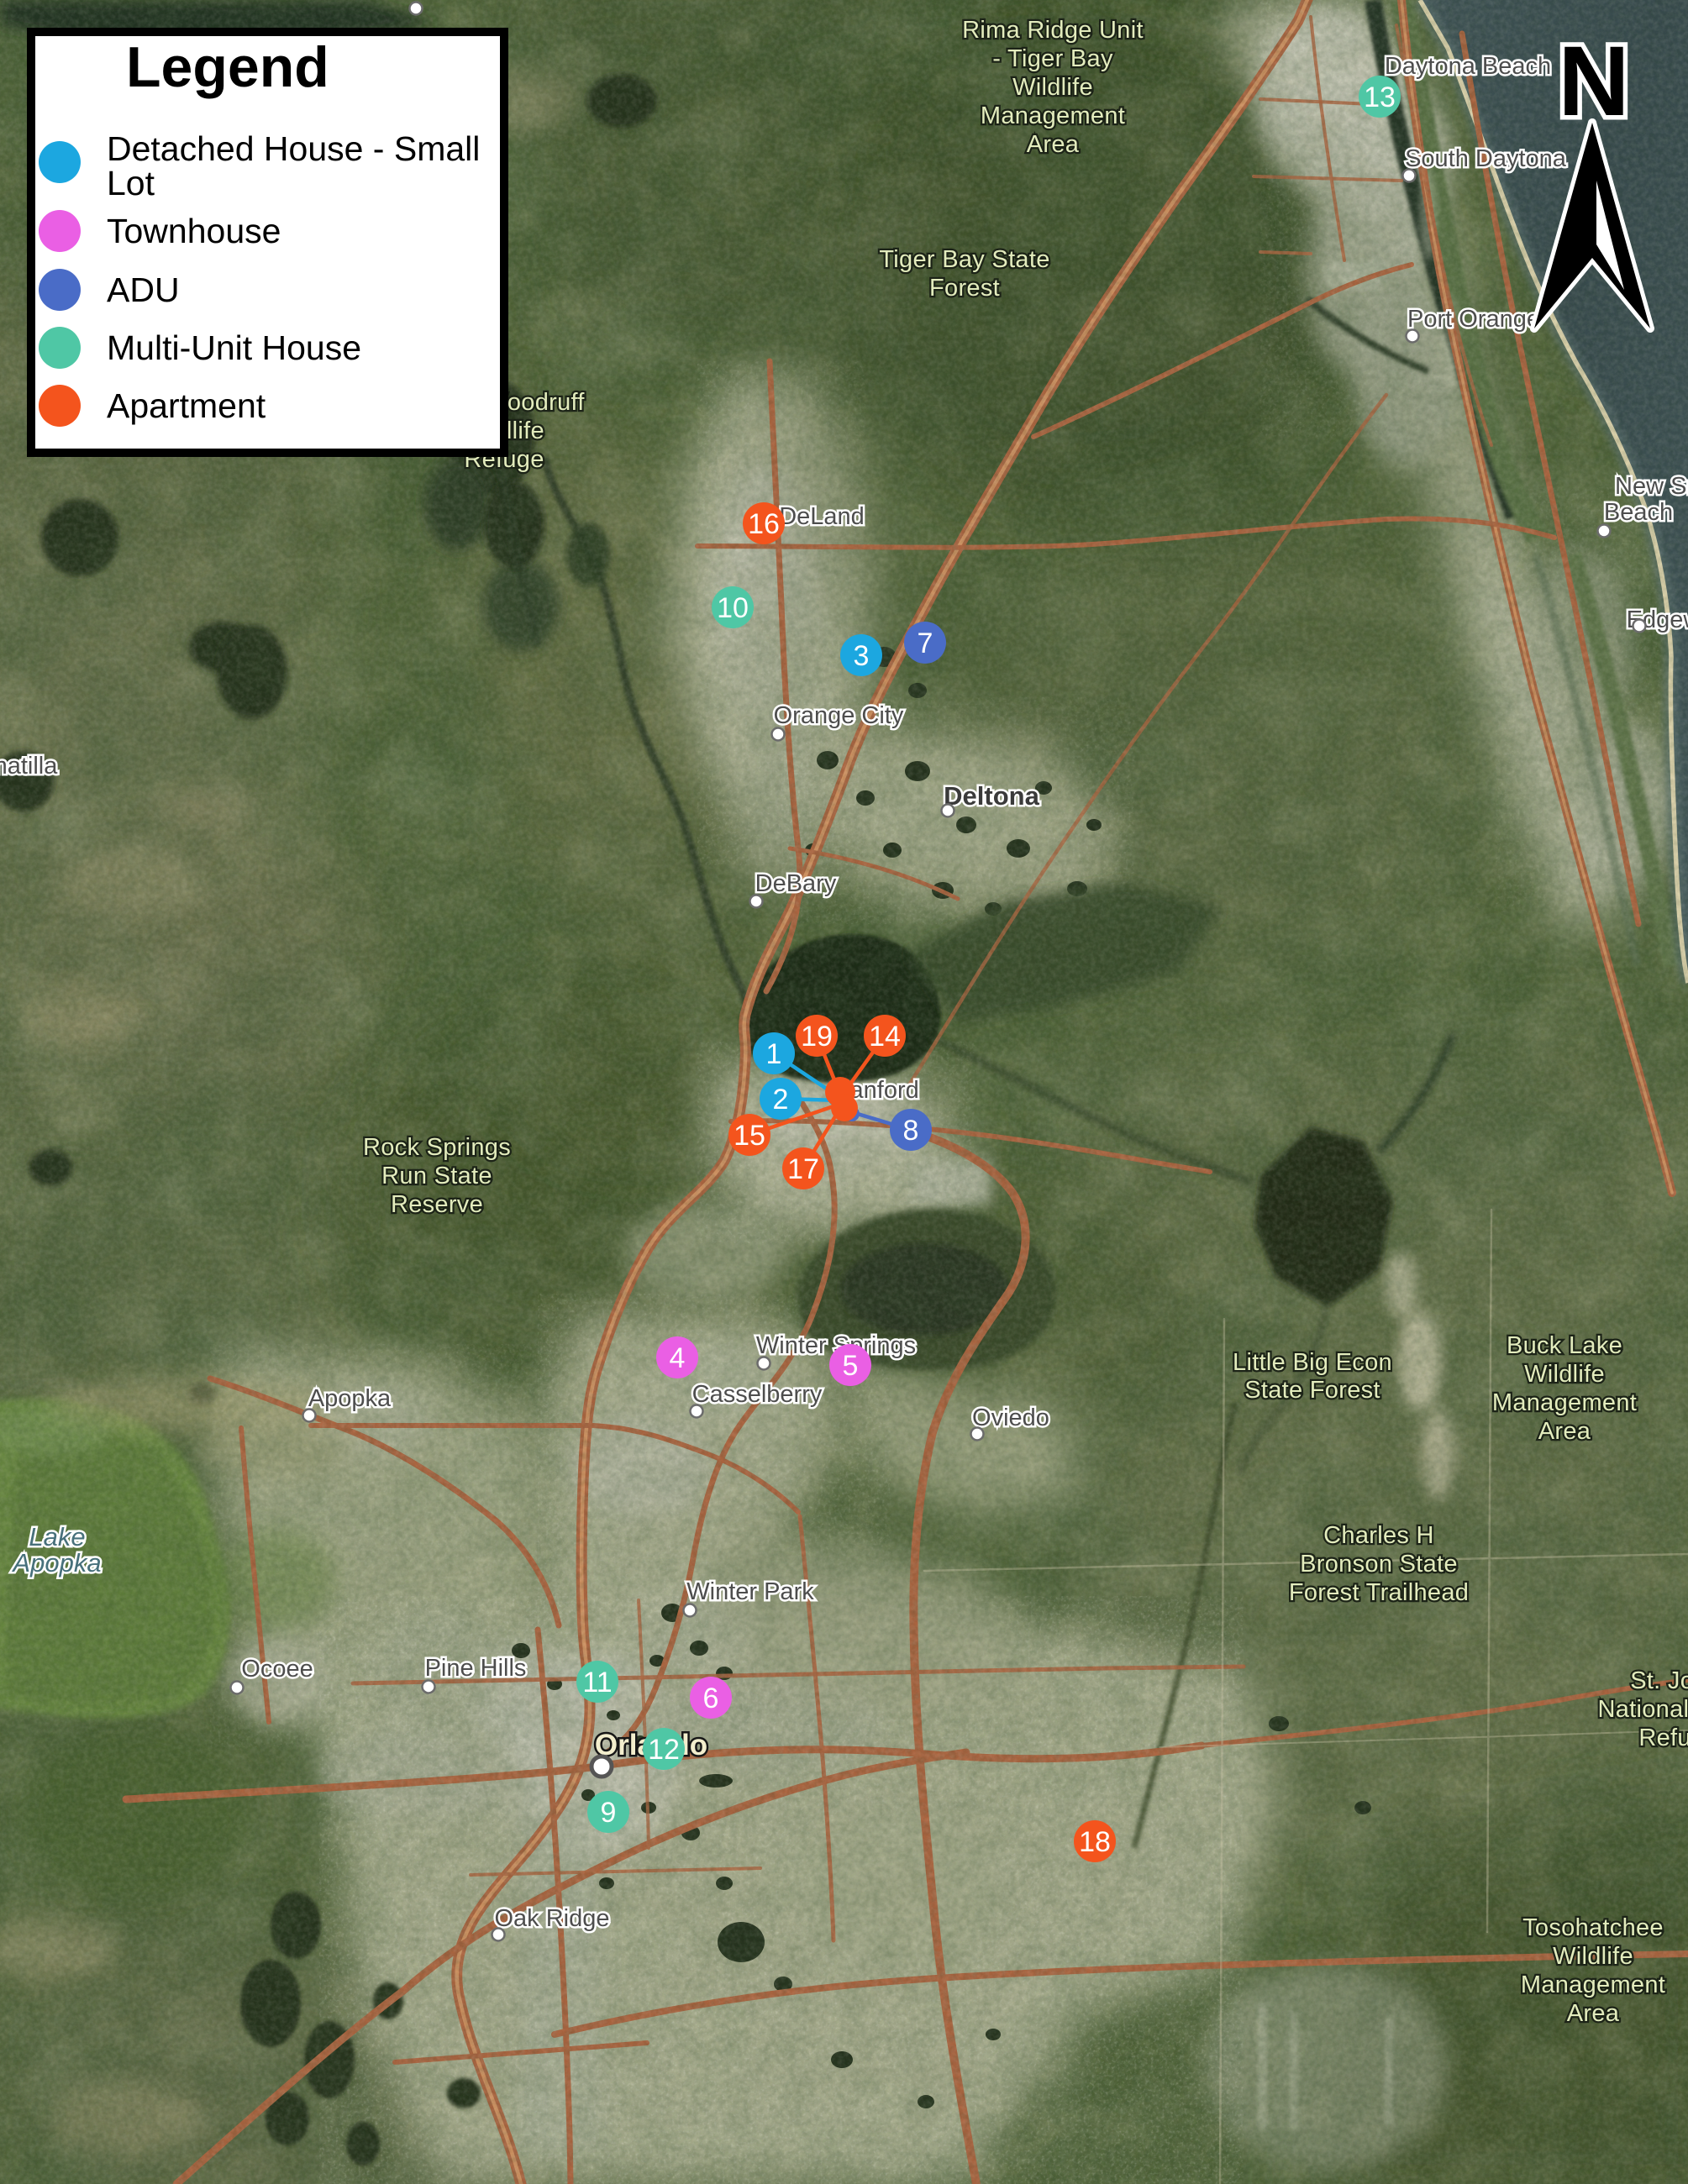 The width and height of the screenshot is (1688, 2184). I want to click on svg-text: State Forest, so click(1312, 1390).